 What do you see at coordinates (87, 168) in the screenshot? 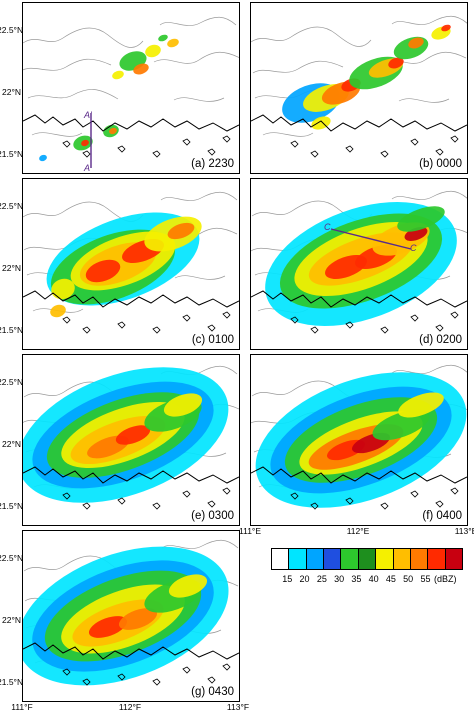
I see `cross-section-label-a-bottom: A` at bounding box center [87, 168].